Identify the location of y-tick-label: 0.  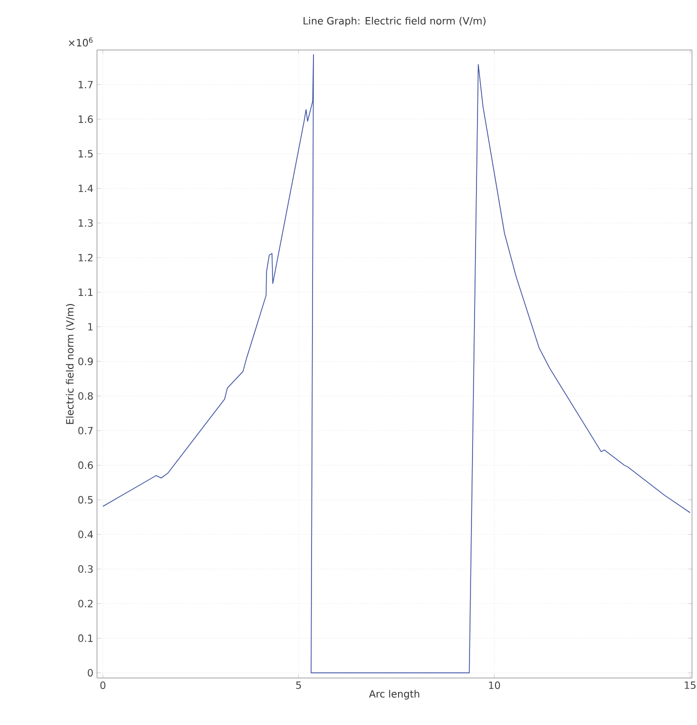
(90, 673).